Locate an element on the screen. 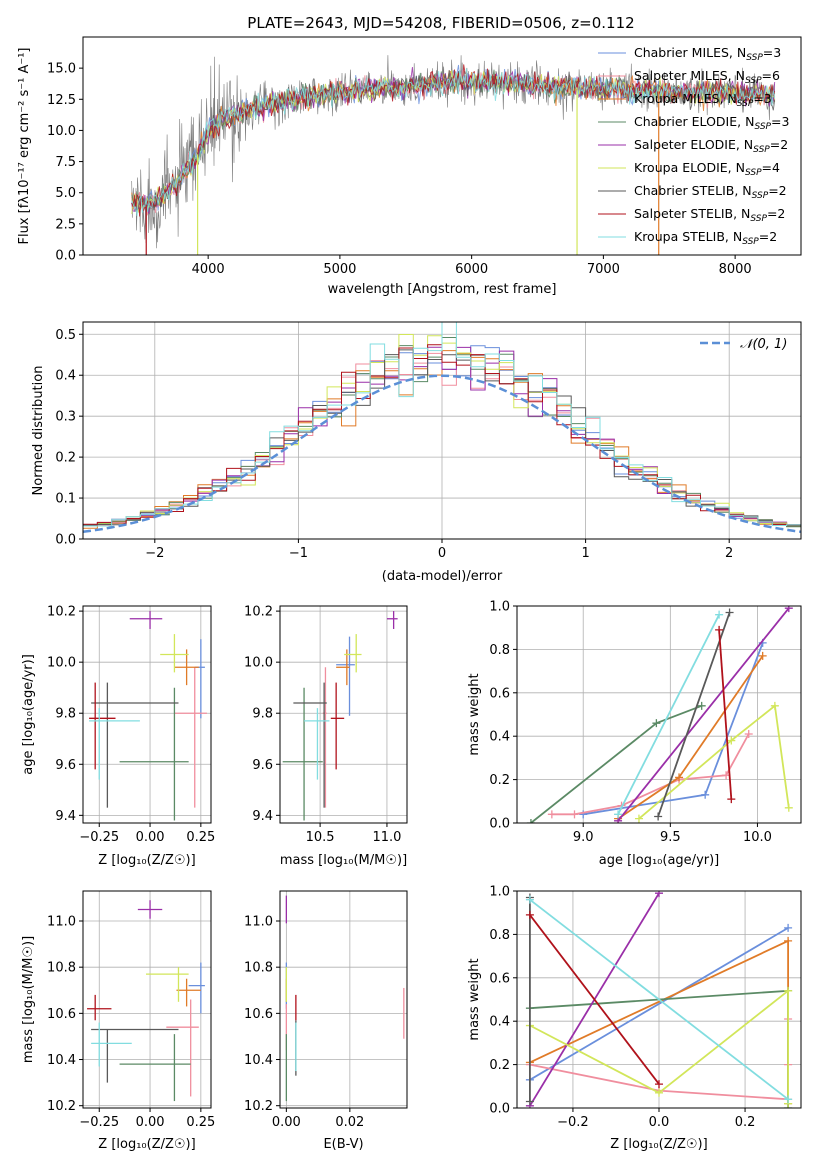  axes-frame is located at coordinates (659, 999).